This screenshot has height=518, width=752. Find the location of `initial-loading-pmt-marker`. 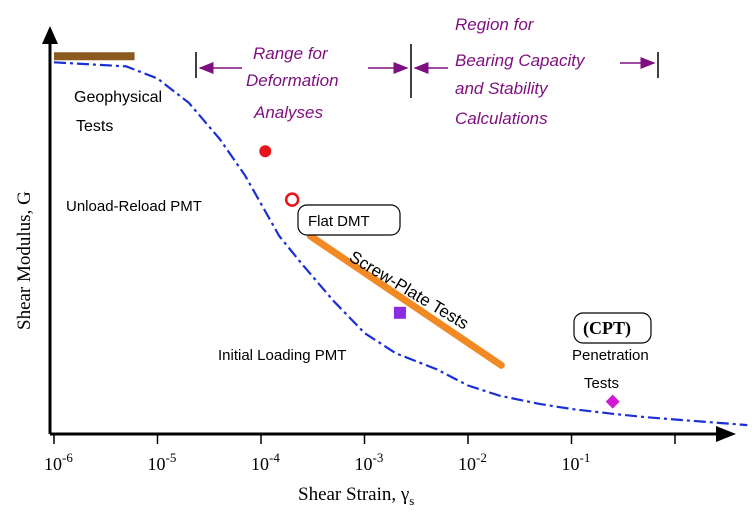

initial-loading-pmt-marker is located at coordinates (399, 312).